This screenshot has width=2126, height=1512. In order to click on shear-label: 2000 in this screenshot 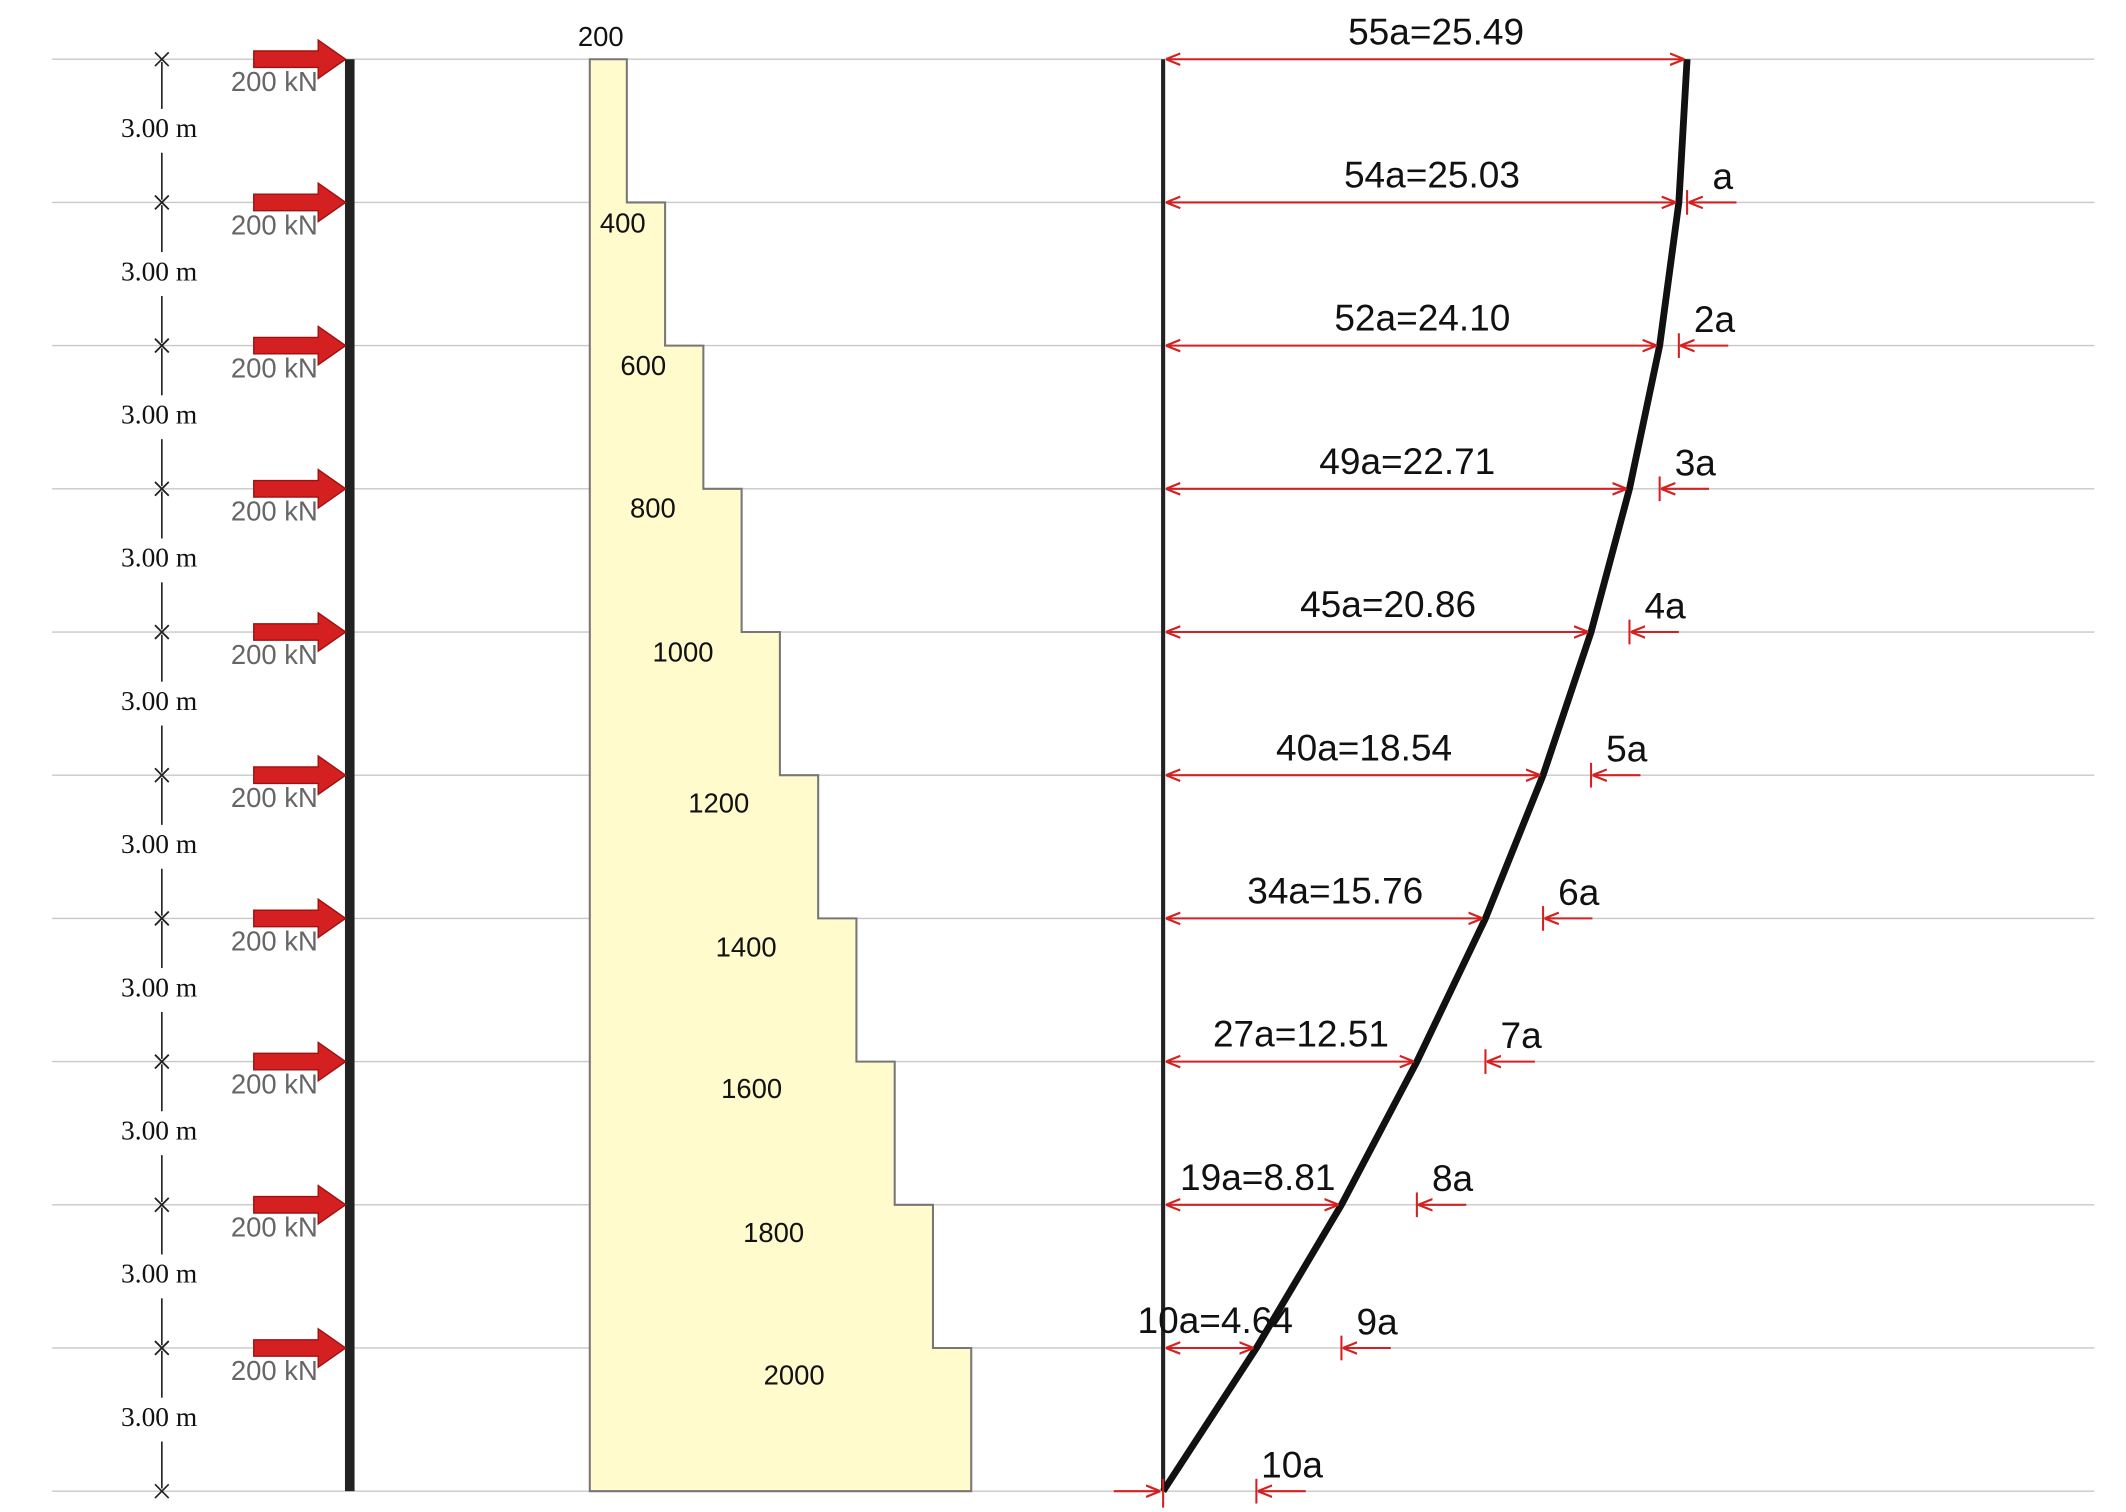, I will do `click(794, 1375)`.